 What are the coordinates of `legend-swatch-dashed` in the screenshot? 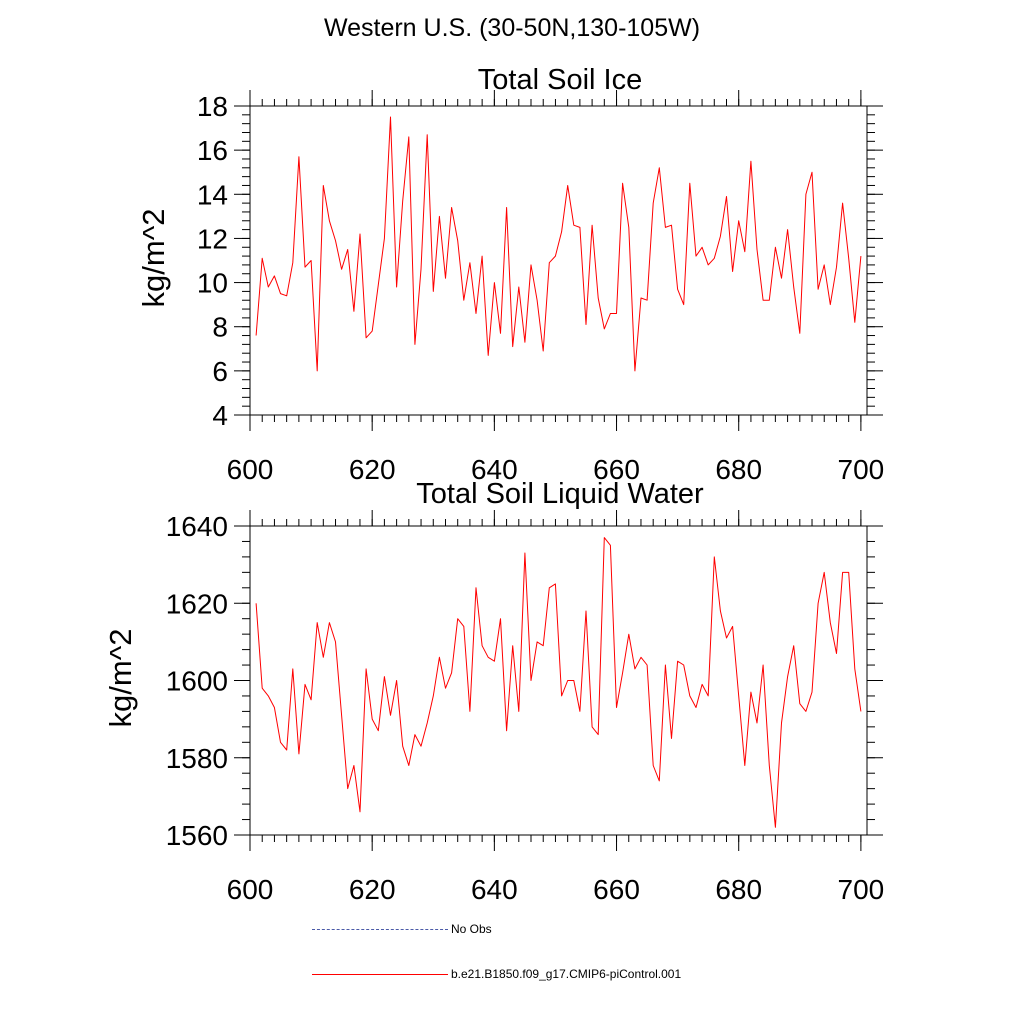 It's located at (380, 929).